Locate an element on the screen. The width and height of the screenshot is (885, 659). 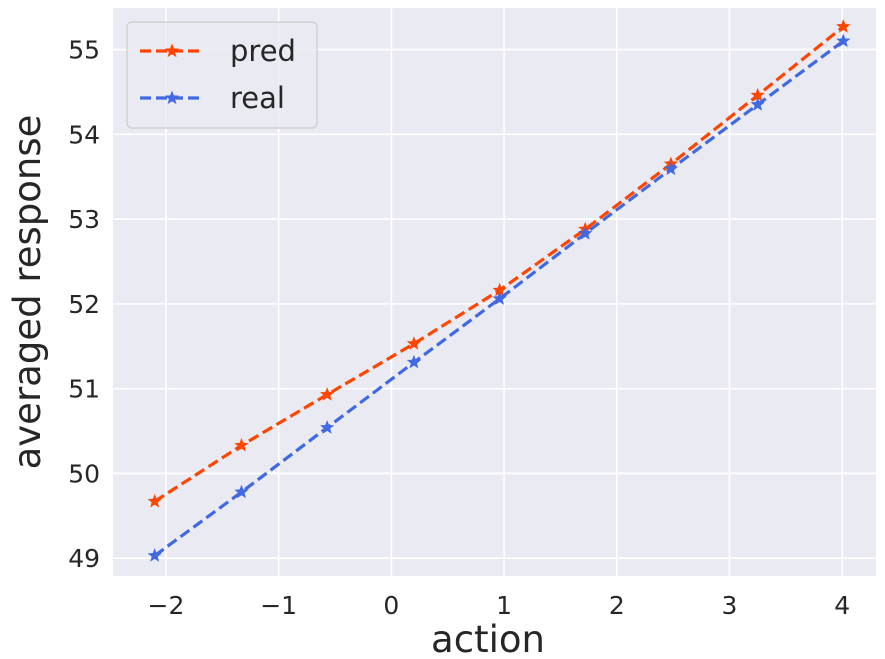
legend: pred real is located at coordinates (222, 75).